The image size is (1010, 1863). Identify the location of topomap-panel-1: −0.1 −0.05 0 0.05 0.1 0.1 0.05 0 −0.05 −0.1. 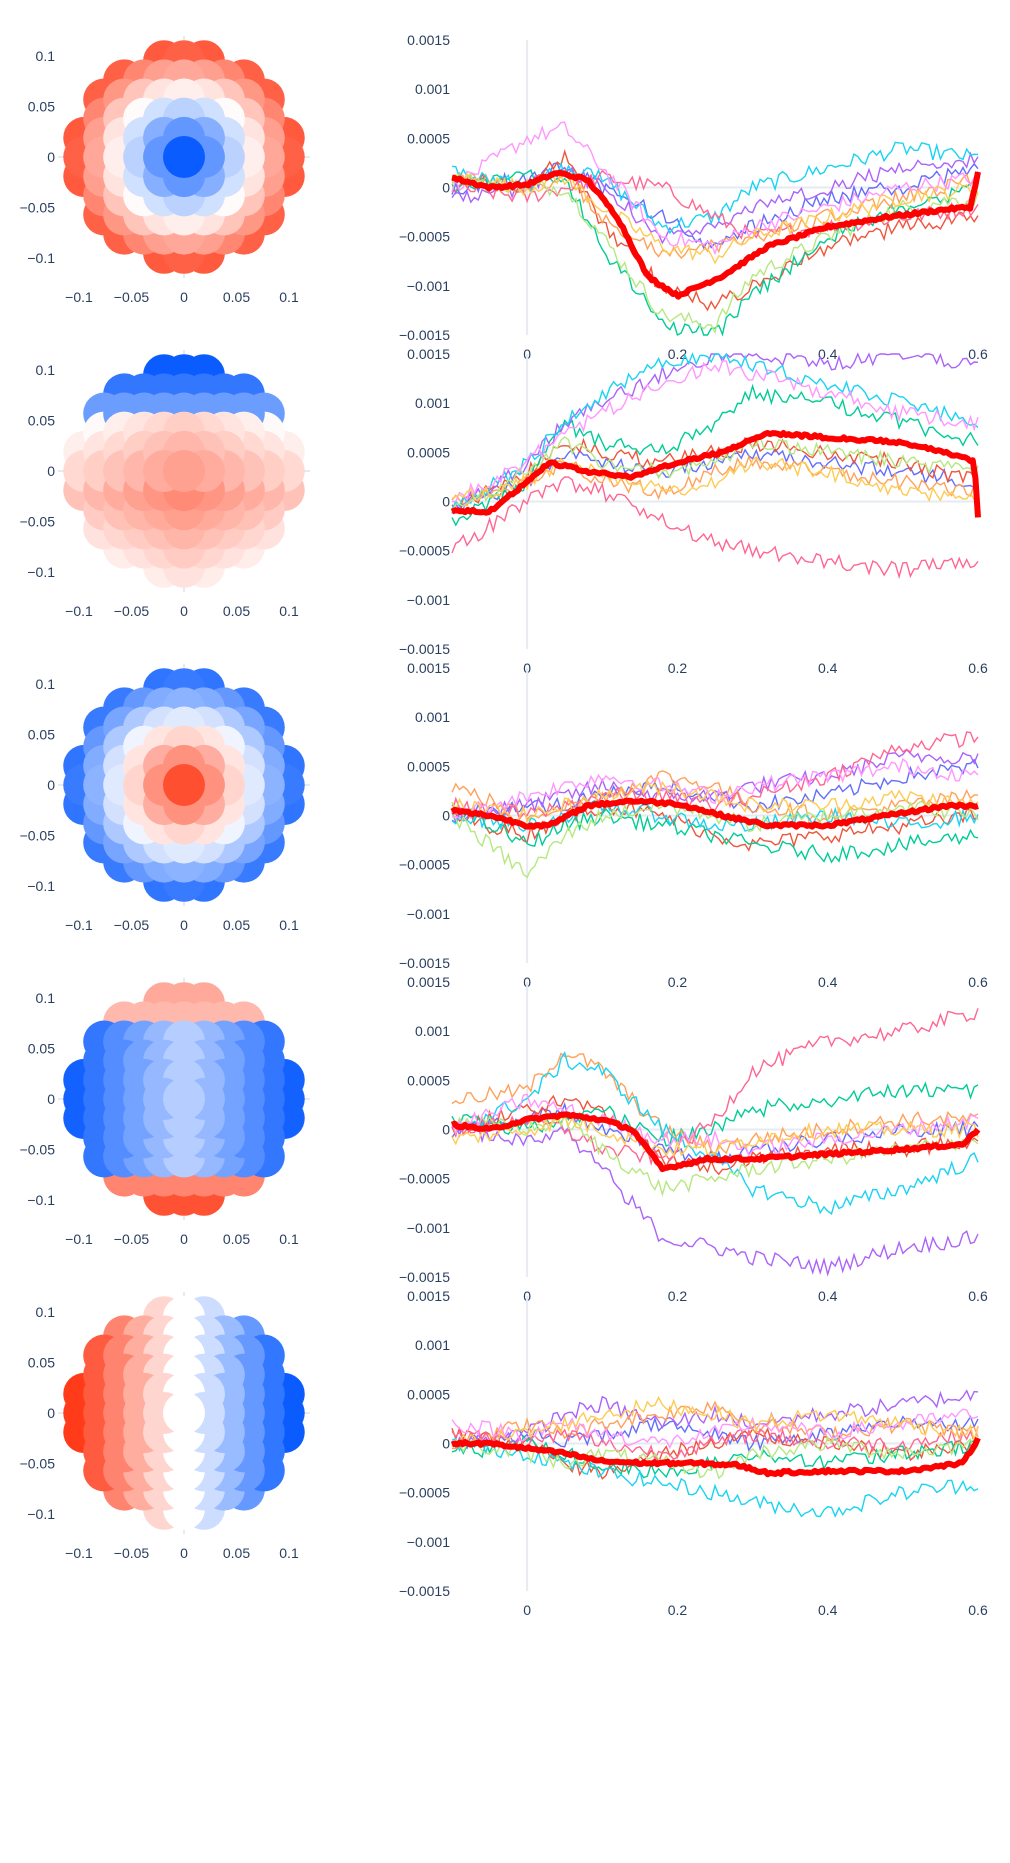
(165, 170).